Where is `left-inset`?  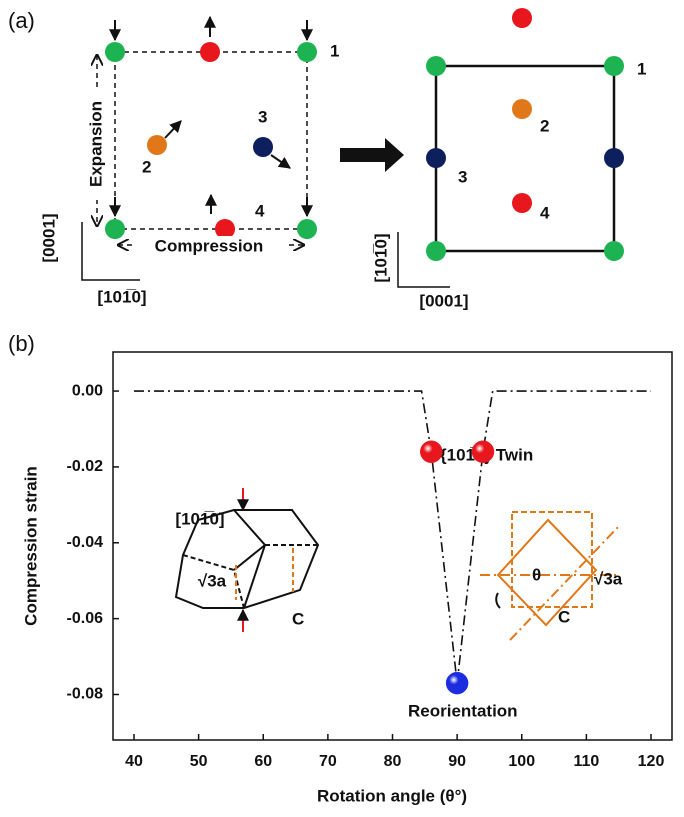 left-inset is located at coordinates (247, 560).